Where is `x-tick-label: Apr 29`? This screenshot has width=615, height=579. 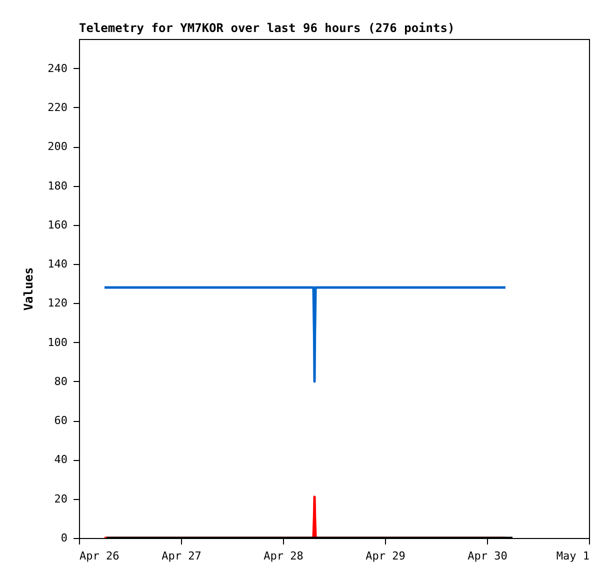 x-tick-label: Apr 29 is located at coordinates (386, 556).